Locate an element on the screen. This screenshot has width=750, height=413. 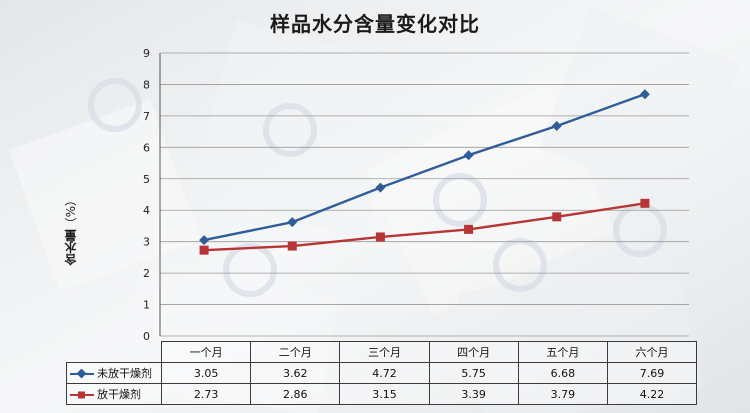
data-value: 3.39 is located at coordinates (473, 394).